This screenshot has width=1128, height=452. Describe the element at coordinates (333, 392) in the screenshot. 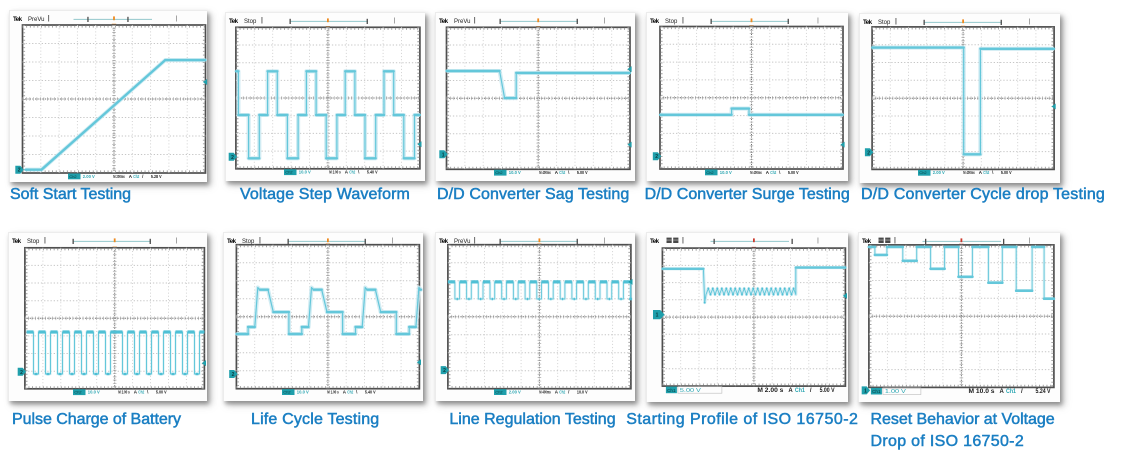

I see `svg-text: M 1.00 s` at that location.